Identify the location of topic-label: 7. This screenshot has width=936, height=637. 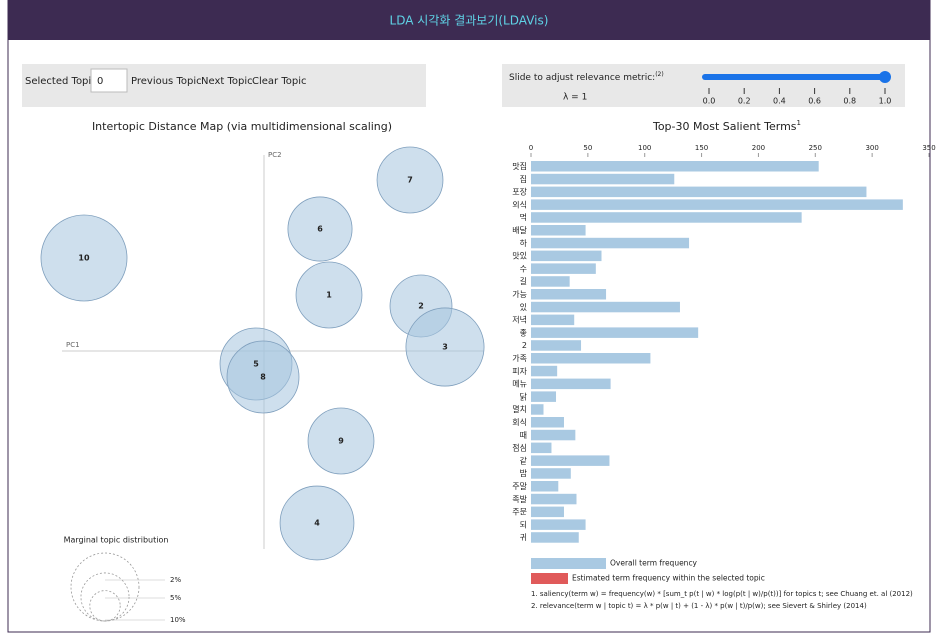
(410, 180).